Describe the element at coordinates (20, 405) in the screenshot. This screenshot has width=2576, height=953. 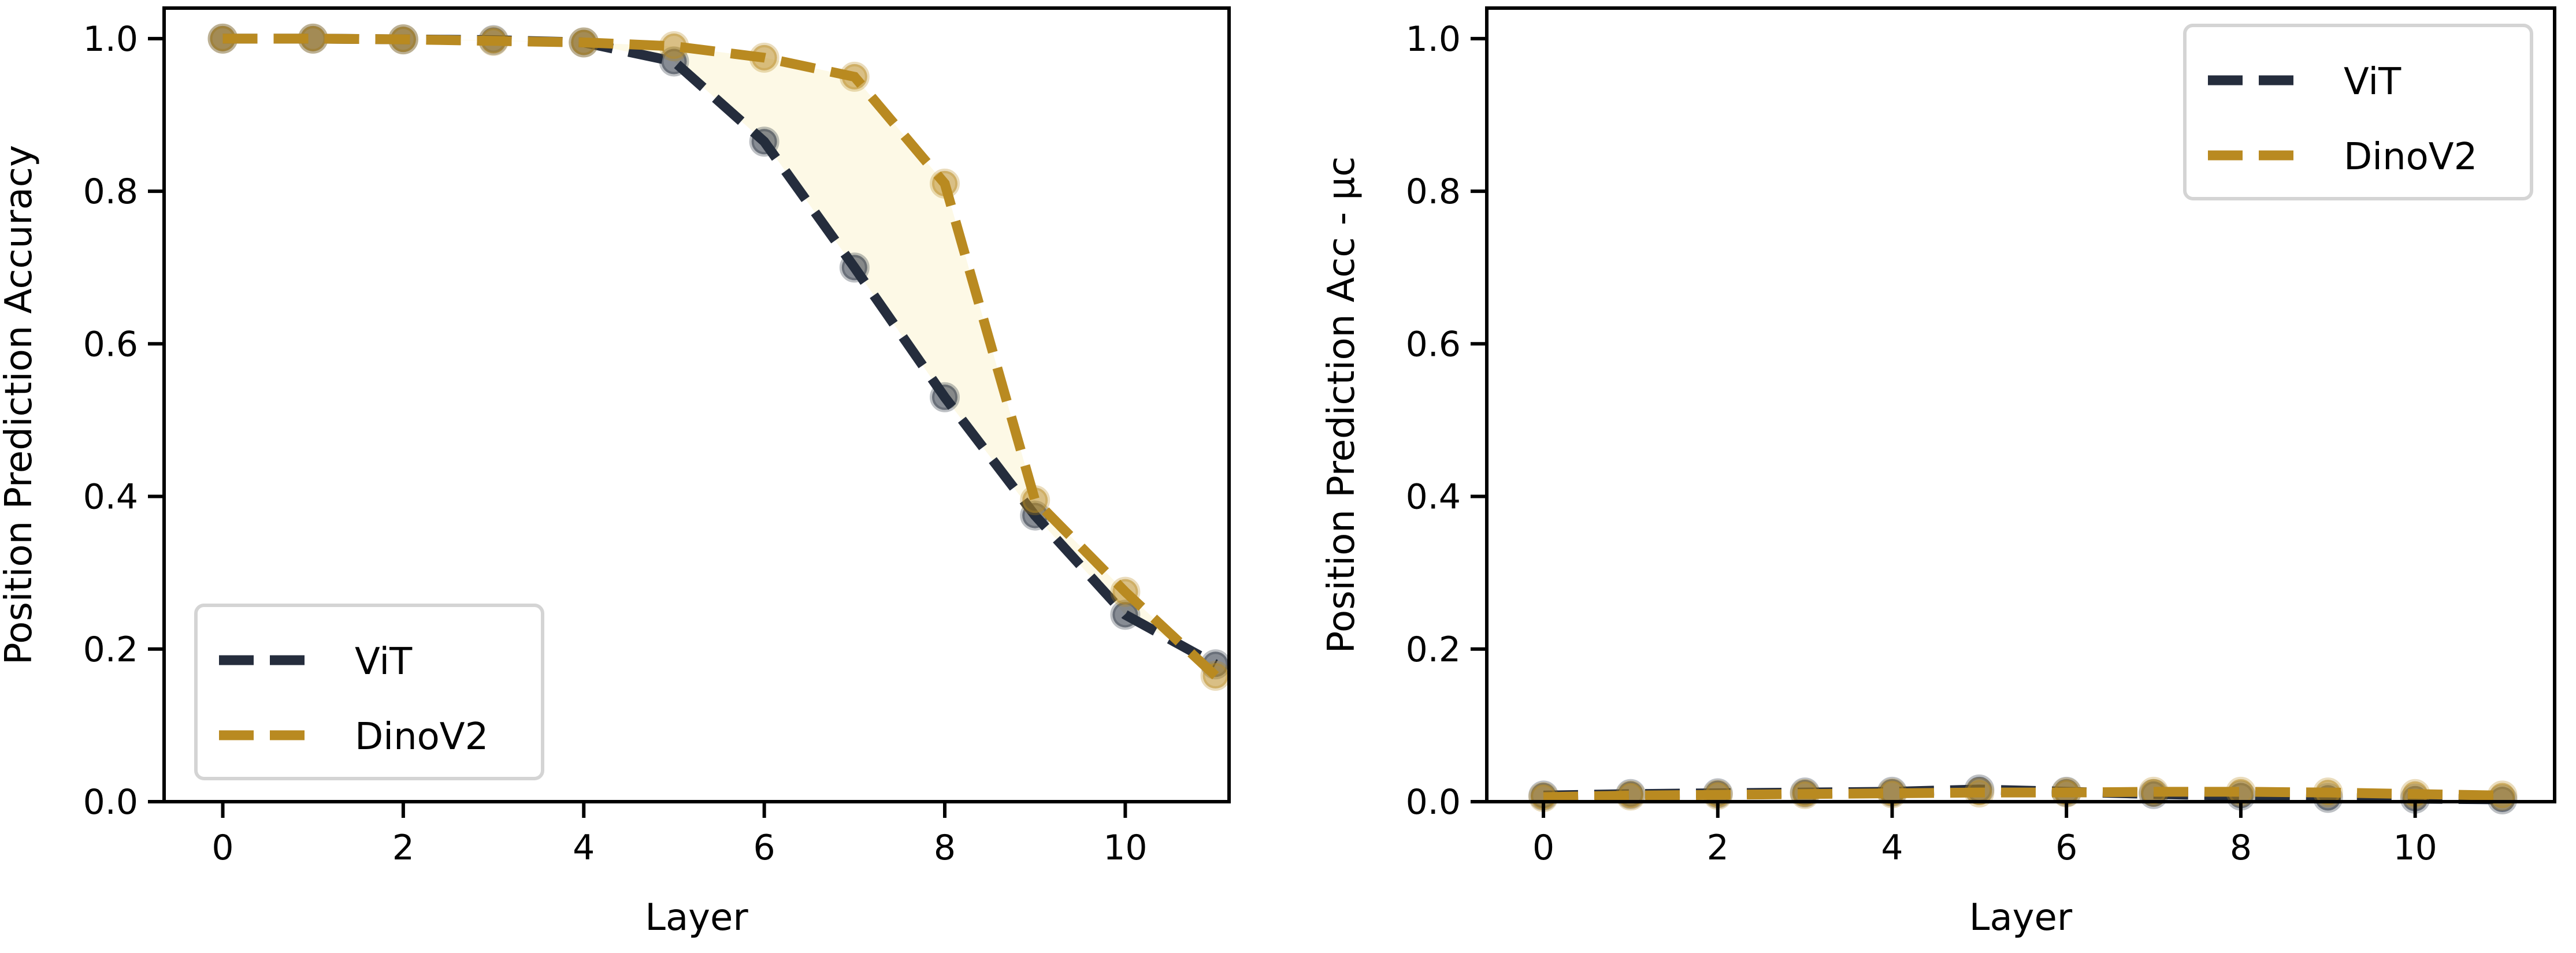
I see `y-axis-label: Position Prediction Accuracy` at that location.